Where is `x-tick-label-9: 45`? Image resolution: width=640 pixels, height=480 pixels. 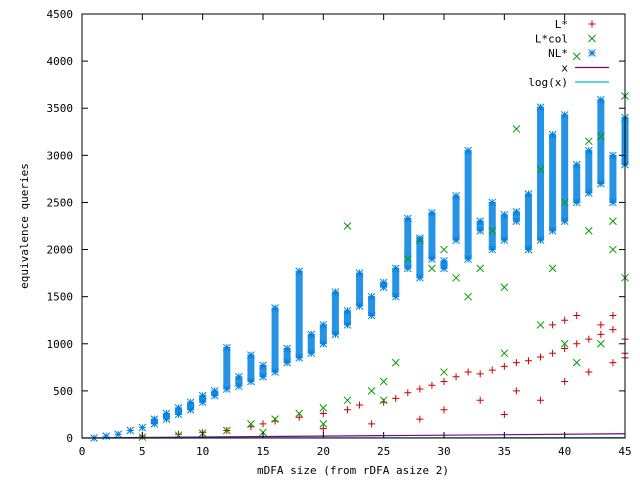
x-tick-label-9: 45 is located at coordinates (624, 451).